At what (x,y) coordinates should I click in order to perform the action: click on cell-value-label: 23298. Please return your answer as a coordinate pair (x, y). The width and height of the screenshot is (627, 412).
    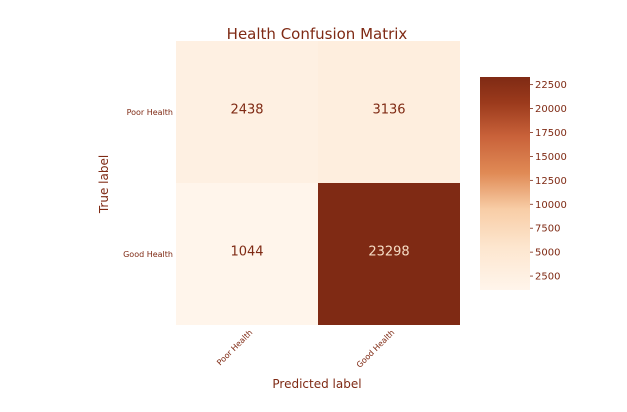
    Looking at the image, I should click on (388, 252).